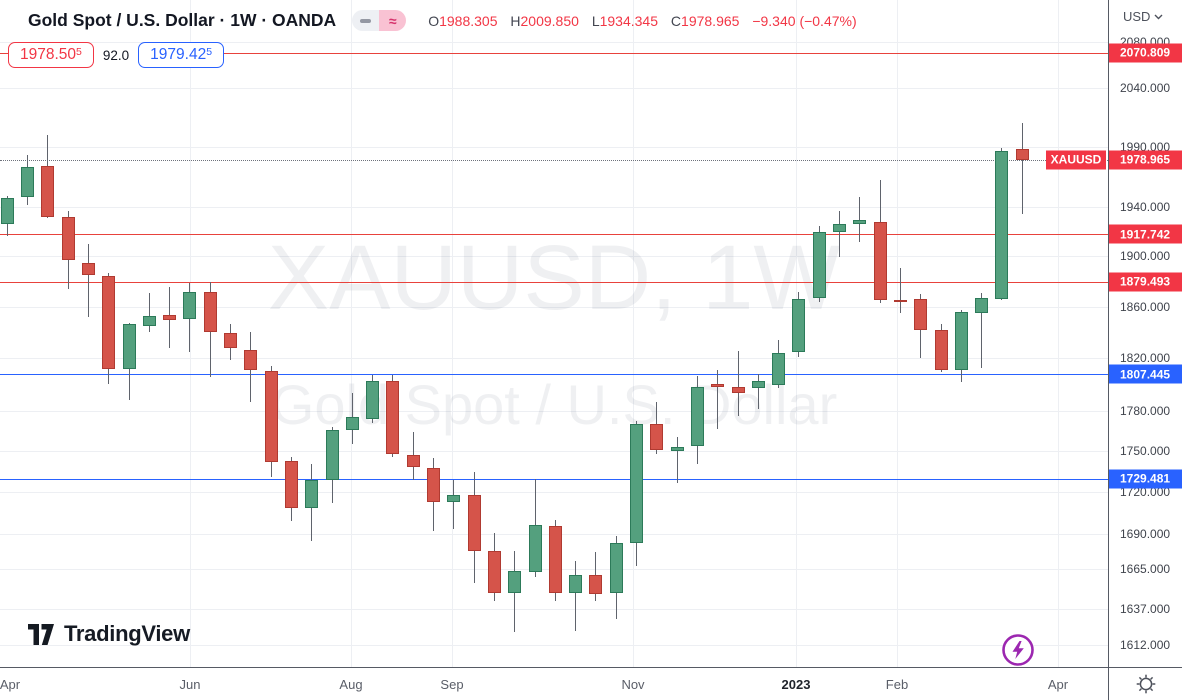 This screenshot has height=700, width=1182. Describe the element at coordinates (554, 160) in the screenshot. I see `last-price-line` at that location.